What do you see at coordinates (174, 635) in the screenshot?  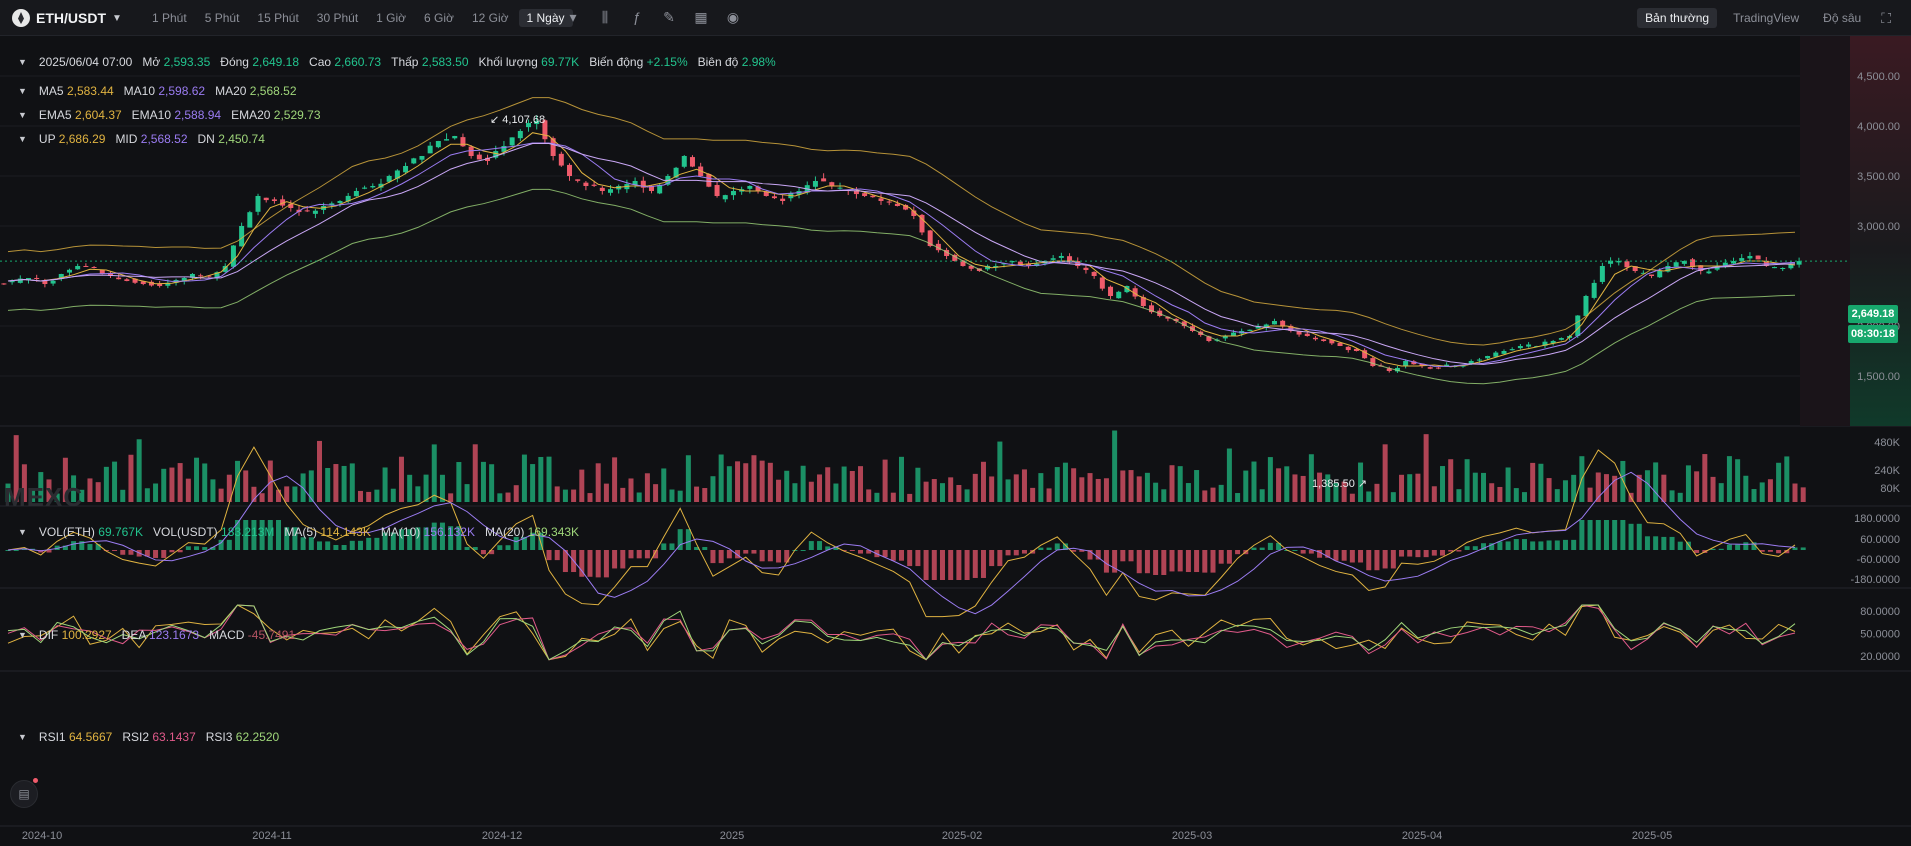 I see `dea-value: 123.1673` at bounding box center [174, 635].